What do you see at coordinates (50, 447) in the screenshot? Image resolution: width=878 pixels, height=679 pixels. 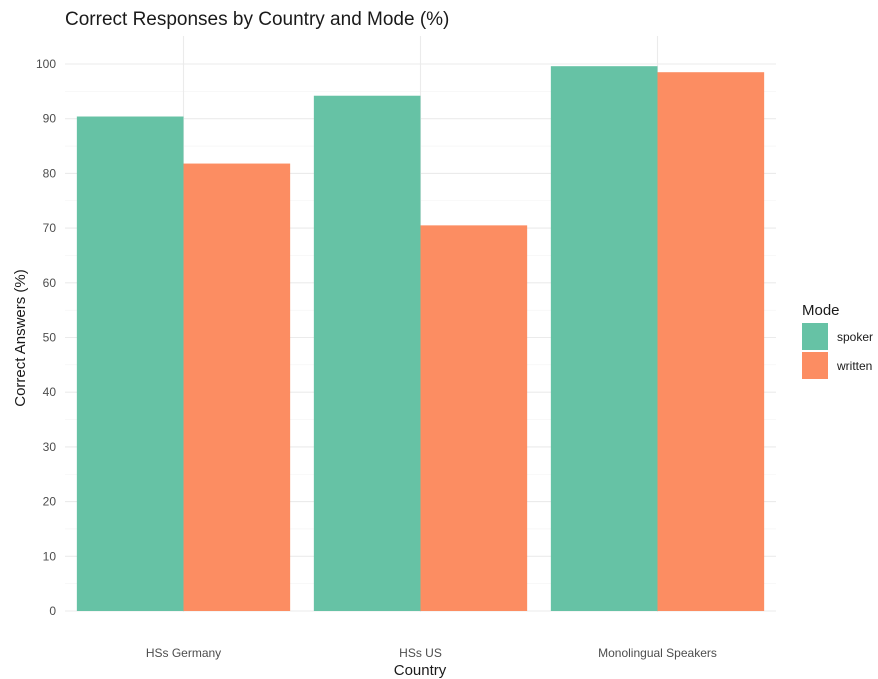 I see `y-tick-label: 30` at bounding box center [50, 447].